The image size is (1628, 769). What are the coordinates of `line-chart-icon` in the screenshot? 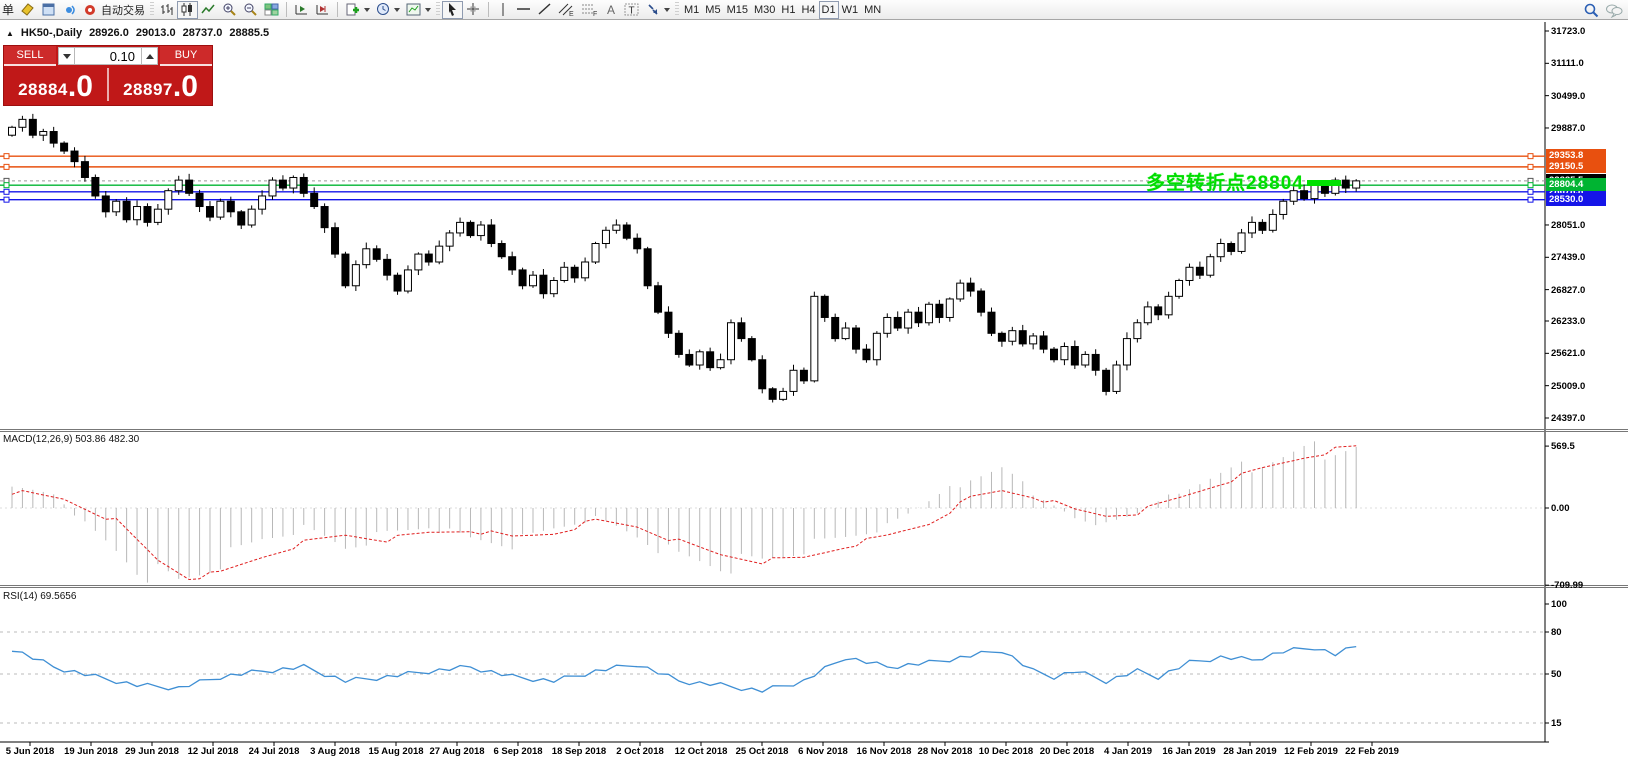 It's located at (208, 9).